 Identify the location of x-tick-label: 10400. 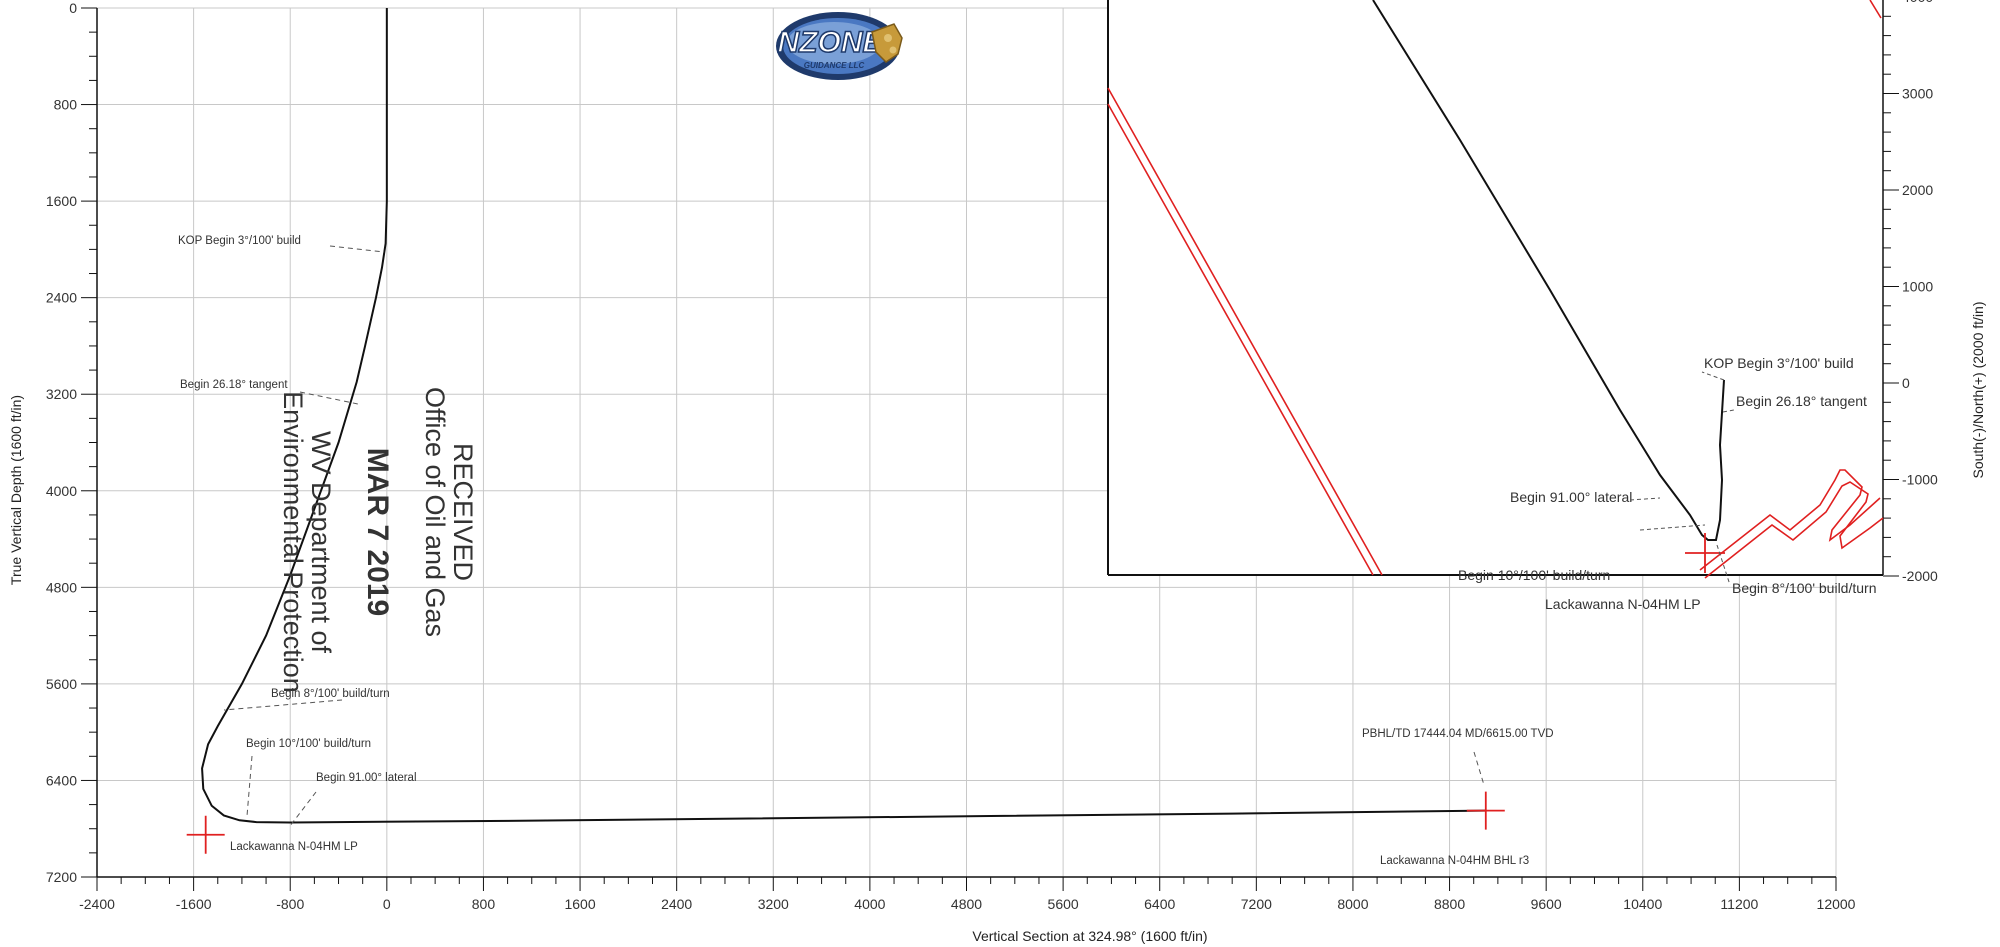
(1642, 904).